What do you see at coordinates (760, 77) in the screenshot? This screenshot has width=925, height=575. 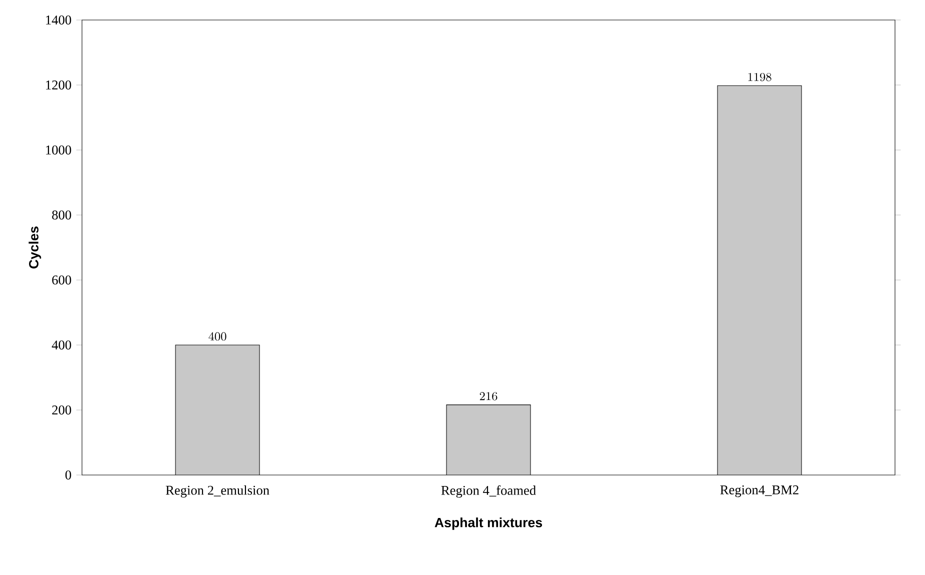 I see `data-label: 1198` at bounding box center [760, 77].